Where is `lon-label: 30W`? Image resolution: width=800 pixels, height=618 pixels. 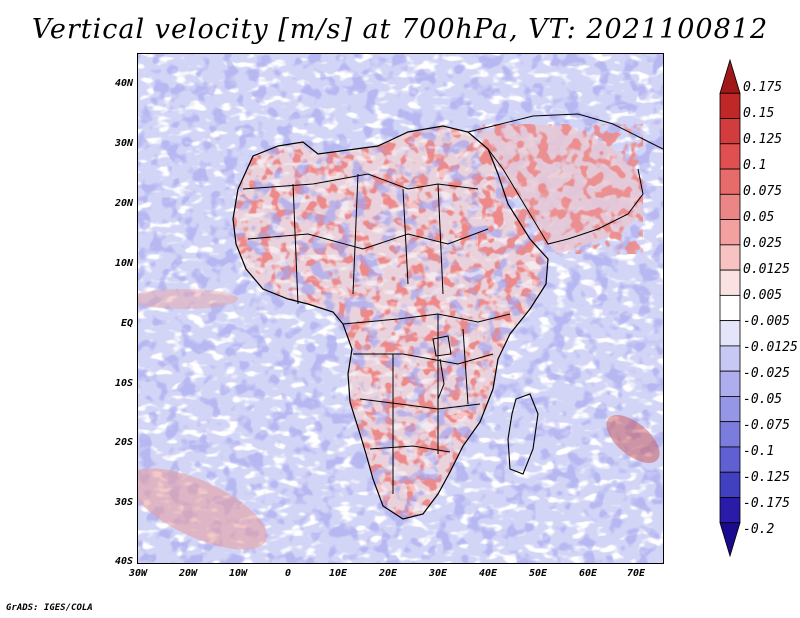
lon-label: 30W is located at coordinates (138, 573).